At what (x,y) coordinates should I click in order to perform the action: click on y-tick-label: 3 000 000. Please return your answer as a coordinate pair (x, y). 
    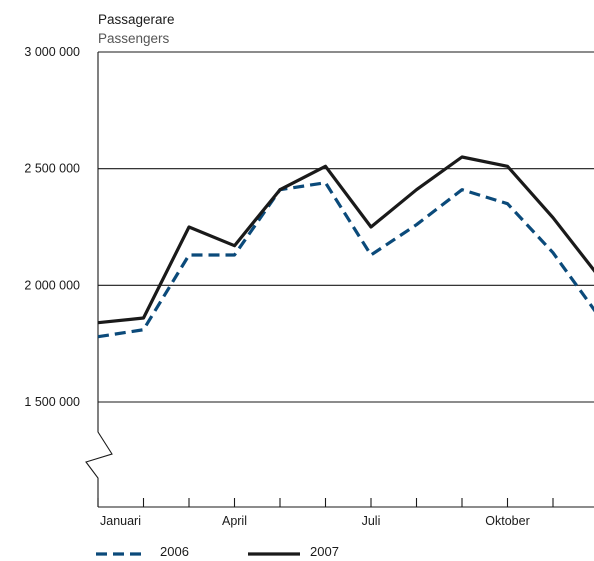
    Looking at the image, I should click on (52, 52).